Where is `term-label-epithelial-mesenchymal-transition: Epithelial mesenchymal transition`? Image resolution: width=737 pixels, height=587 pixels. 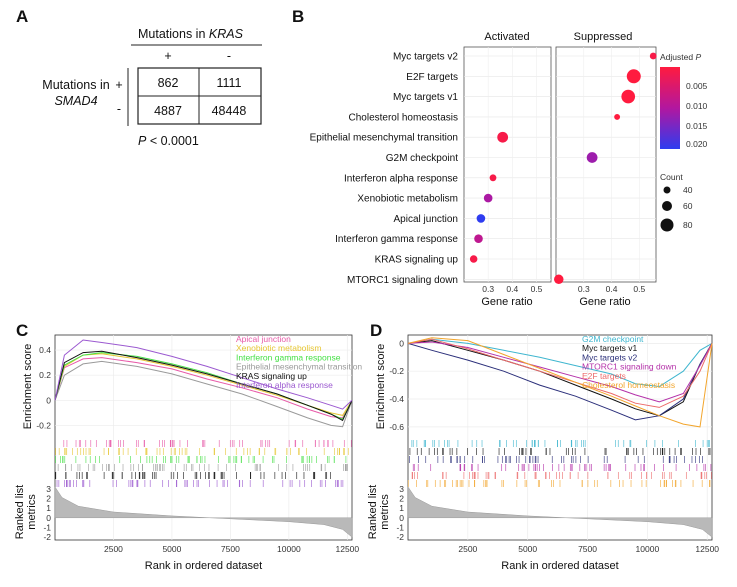
term-label-epithelial-mesenchymal-transition: Epithelial mesenchymal transition is located at coordinates (384, 138).